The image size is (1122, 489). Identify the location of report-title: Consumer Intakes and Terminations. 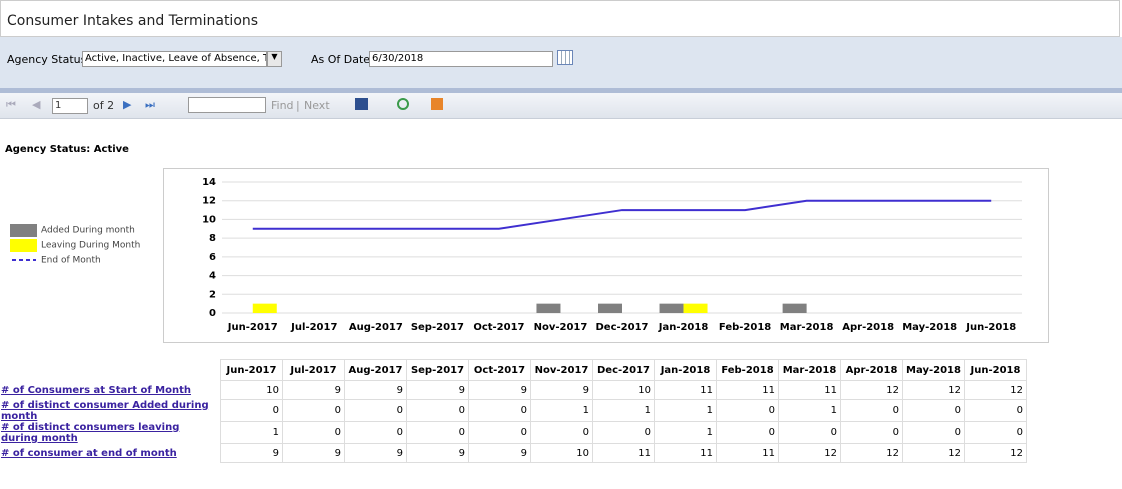
(560, 18).